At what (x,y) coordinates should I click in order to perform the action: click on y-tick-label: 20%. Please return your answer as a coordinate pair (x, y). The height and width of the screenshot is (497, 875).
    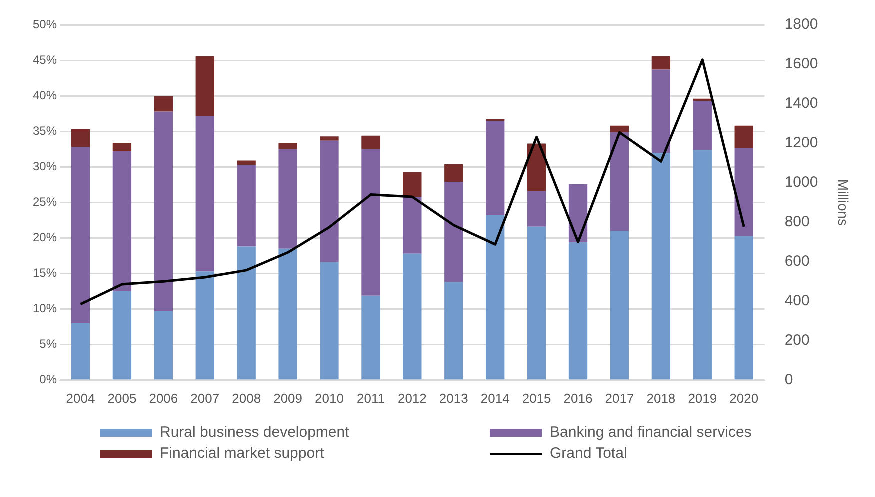
    Looking at the image, I should click on (45, 237).